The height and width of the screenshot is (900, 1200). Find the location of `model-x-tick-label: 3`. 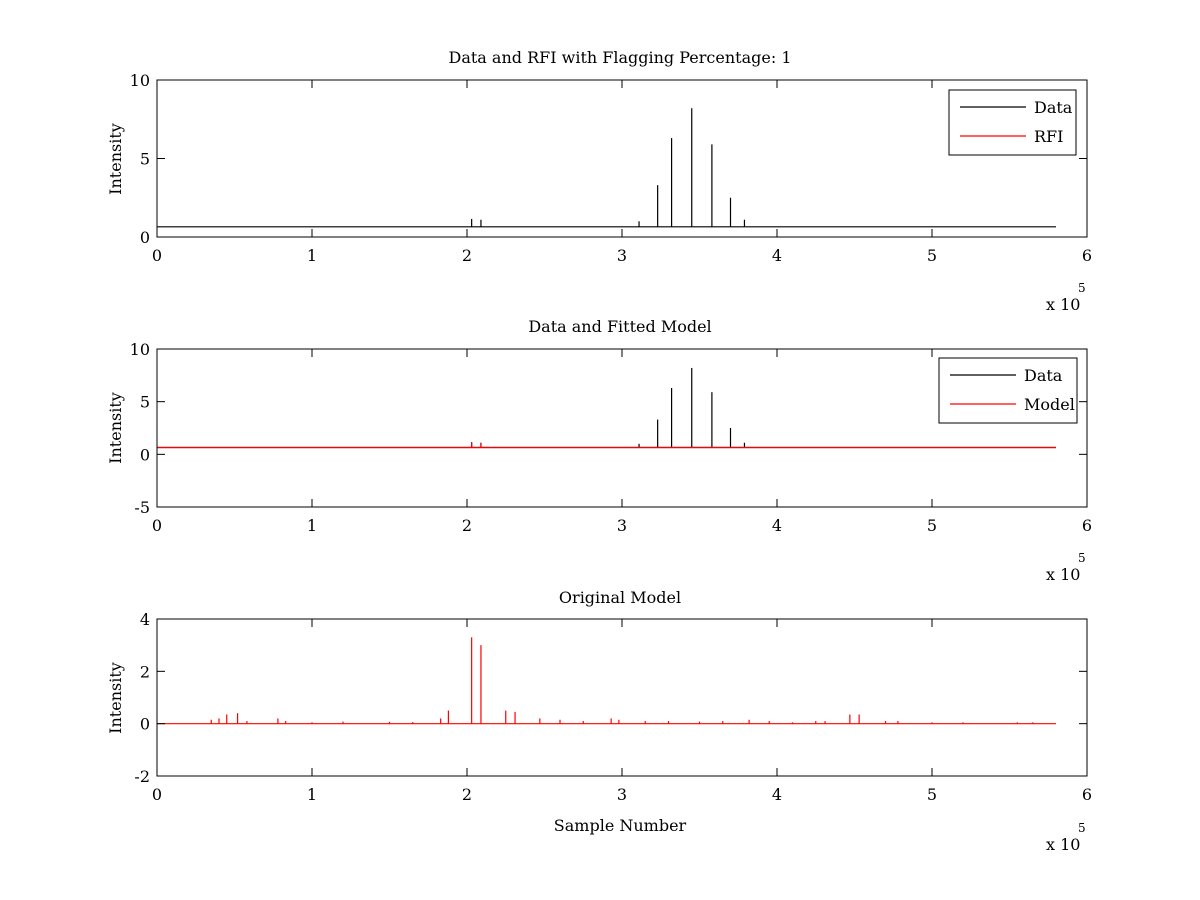

model-x-tick-label: 3 is located at coordinates (622, 525).